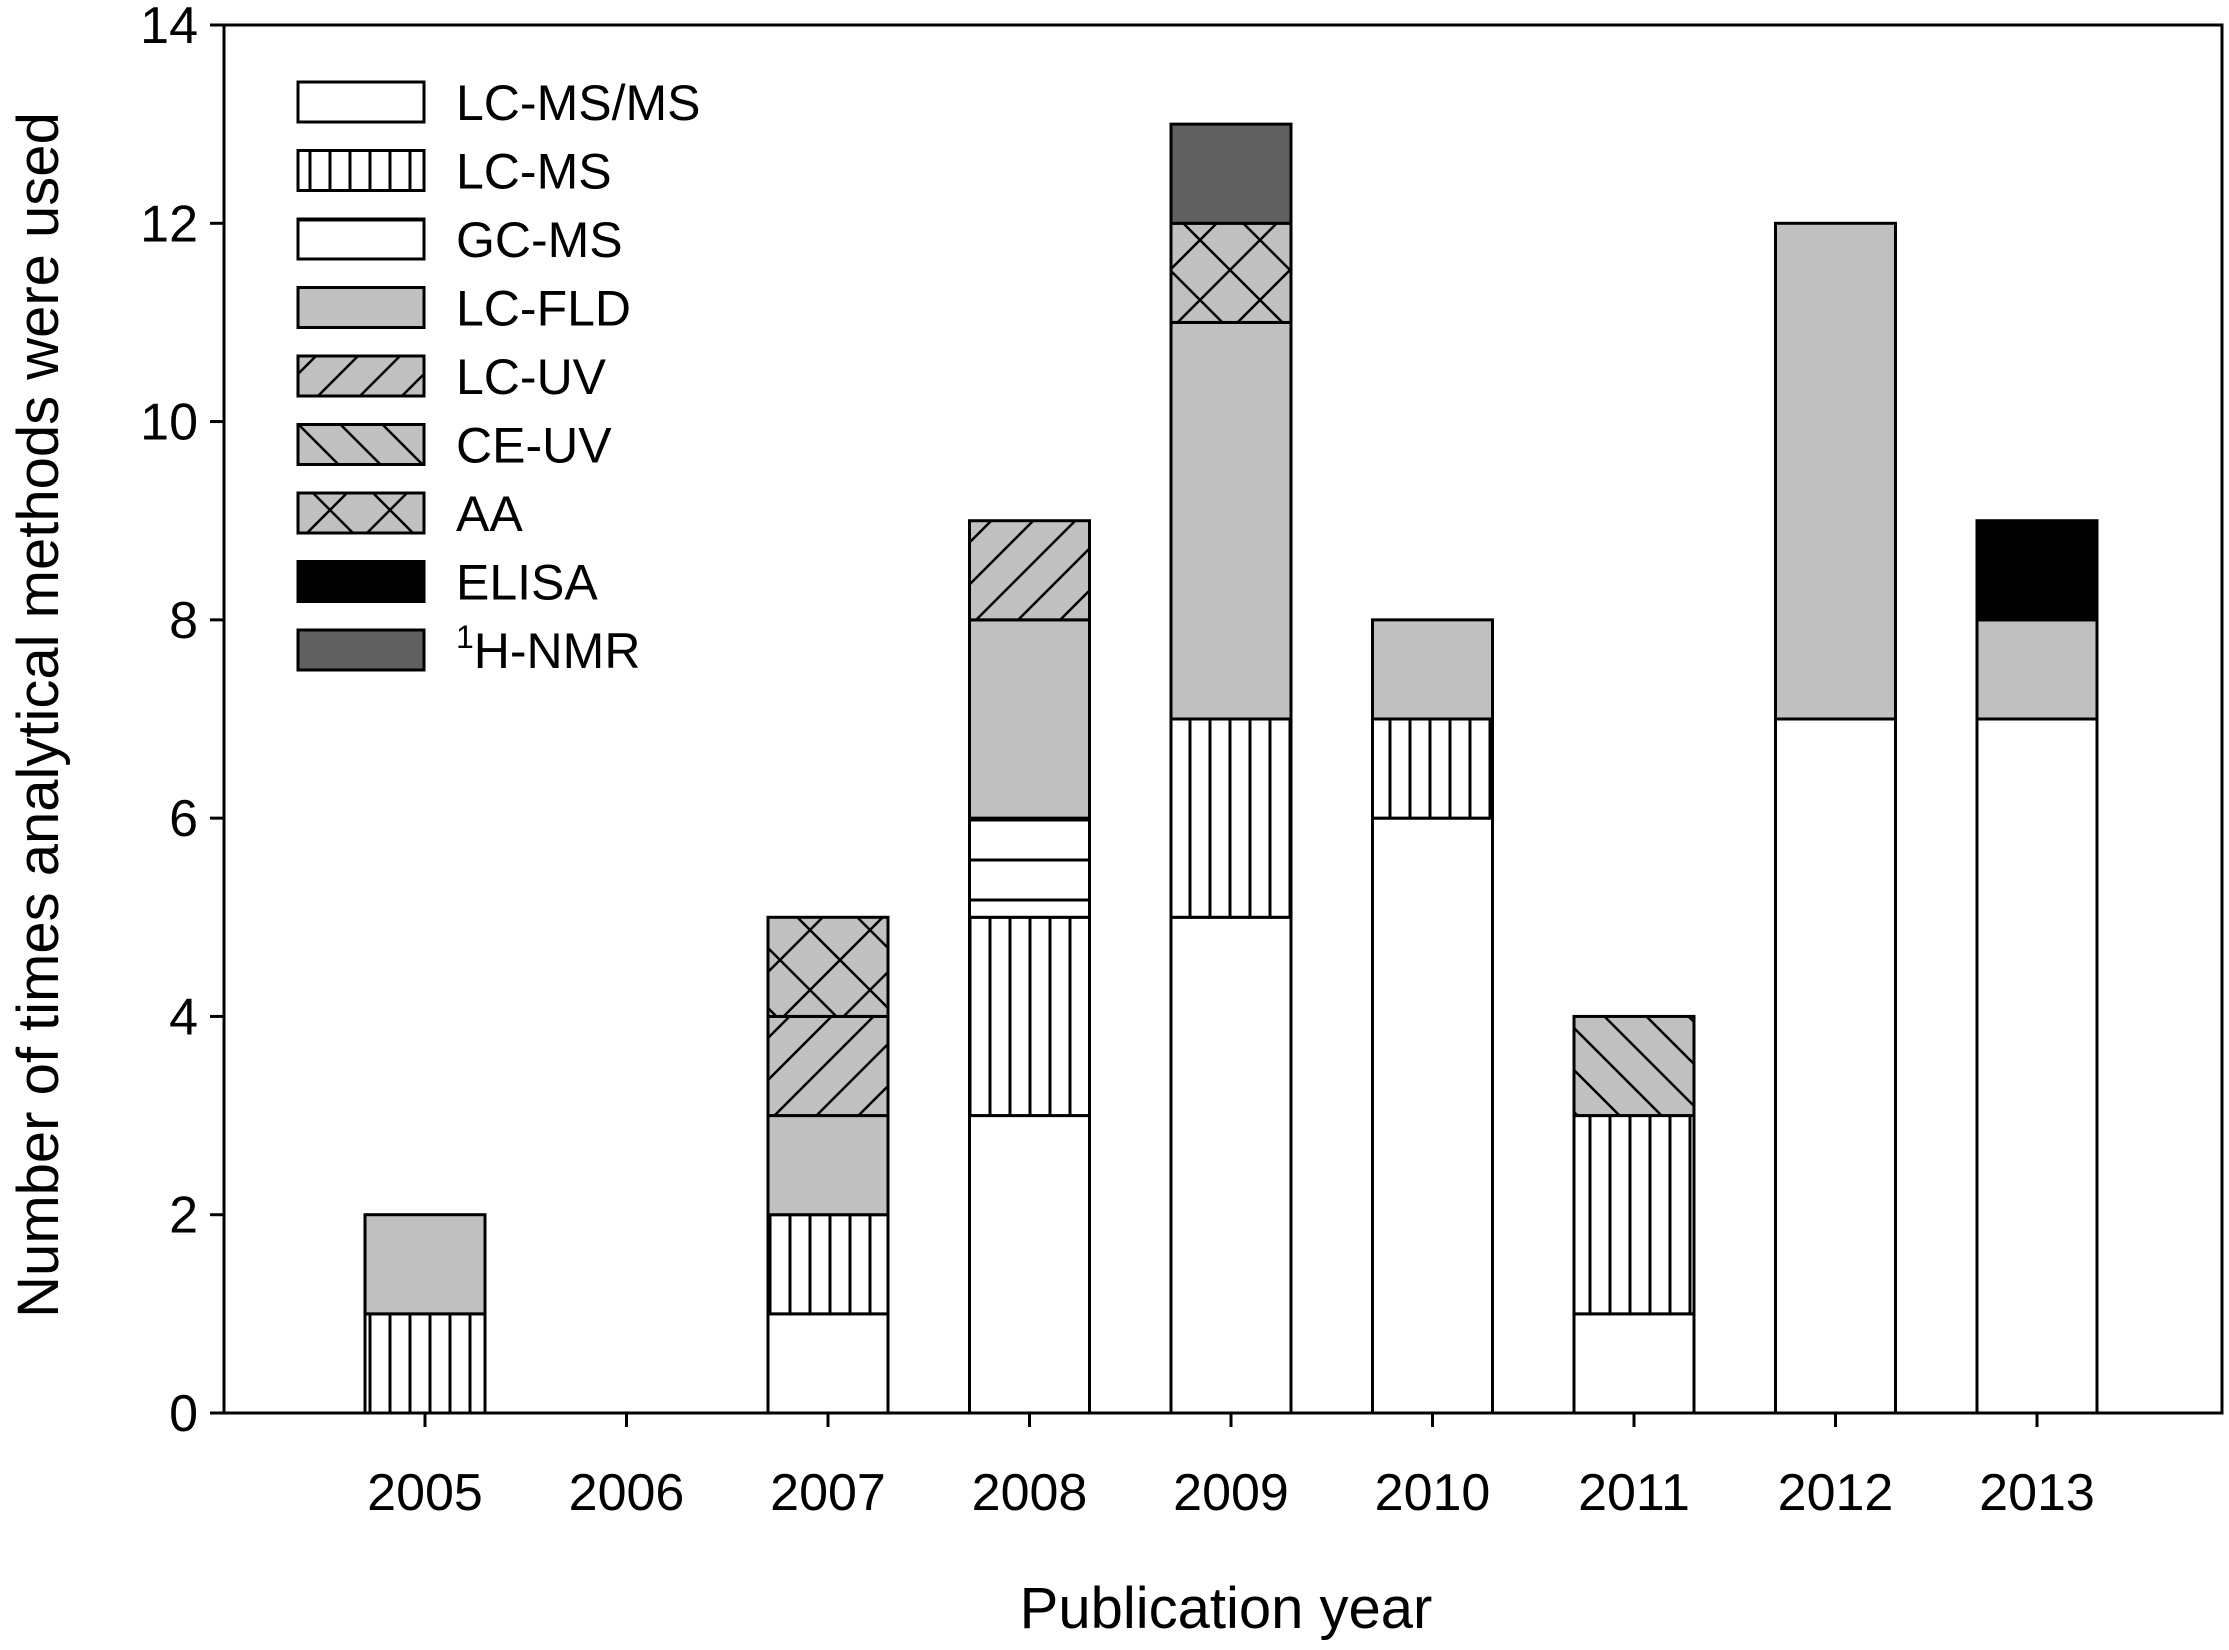  I want to click on y-tick-label: 2, so click(183, 1216).